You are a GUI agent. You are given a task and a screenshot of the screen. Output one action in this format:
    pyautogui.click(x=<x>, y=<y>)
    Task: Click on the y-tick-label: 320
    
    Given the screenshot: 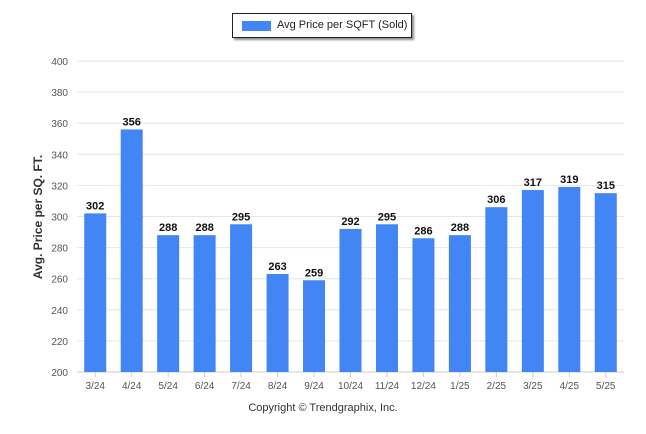 What is the action you would take?
    pyautogui.click(x=59, y=186)
    